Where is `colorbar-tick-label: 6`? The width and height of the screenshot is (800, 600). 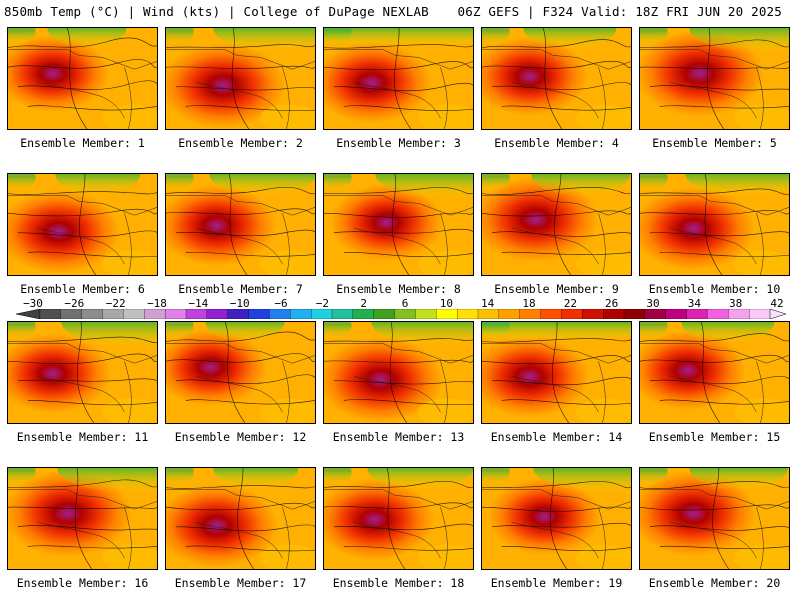 colorbar-tick-label: 6 is located at coordinates (405, 303).